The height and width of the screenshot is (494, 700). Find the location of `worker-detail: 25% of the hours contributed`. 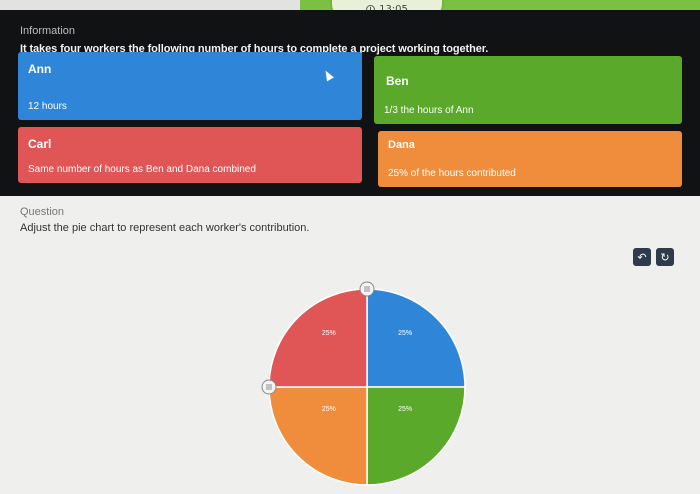

worker-detail: 25% of the hours contributed is located at coordinates (452, 173).